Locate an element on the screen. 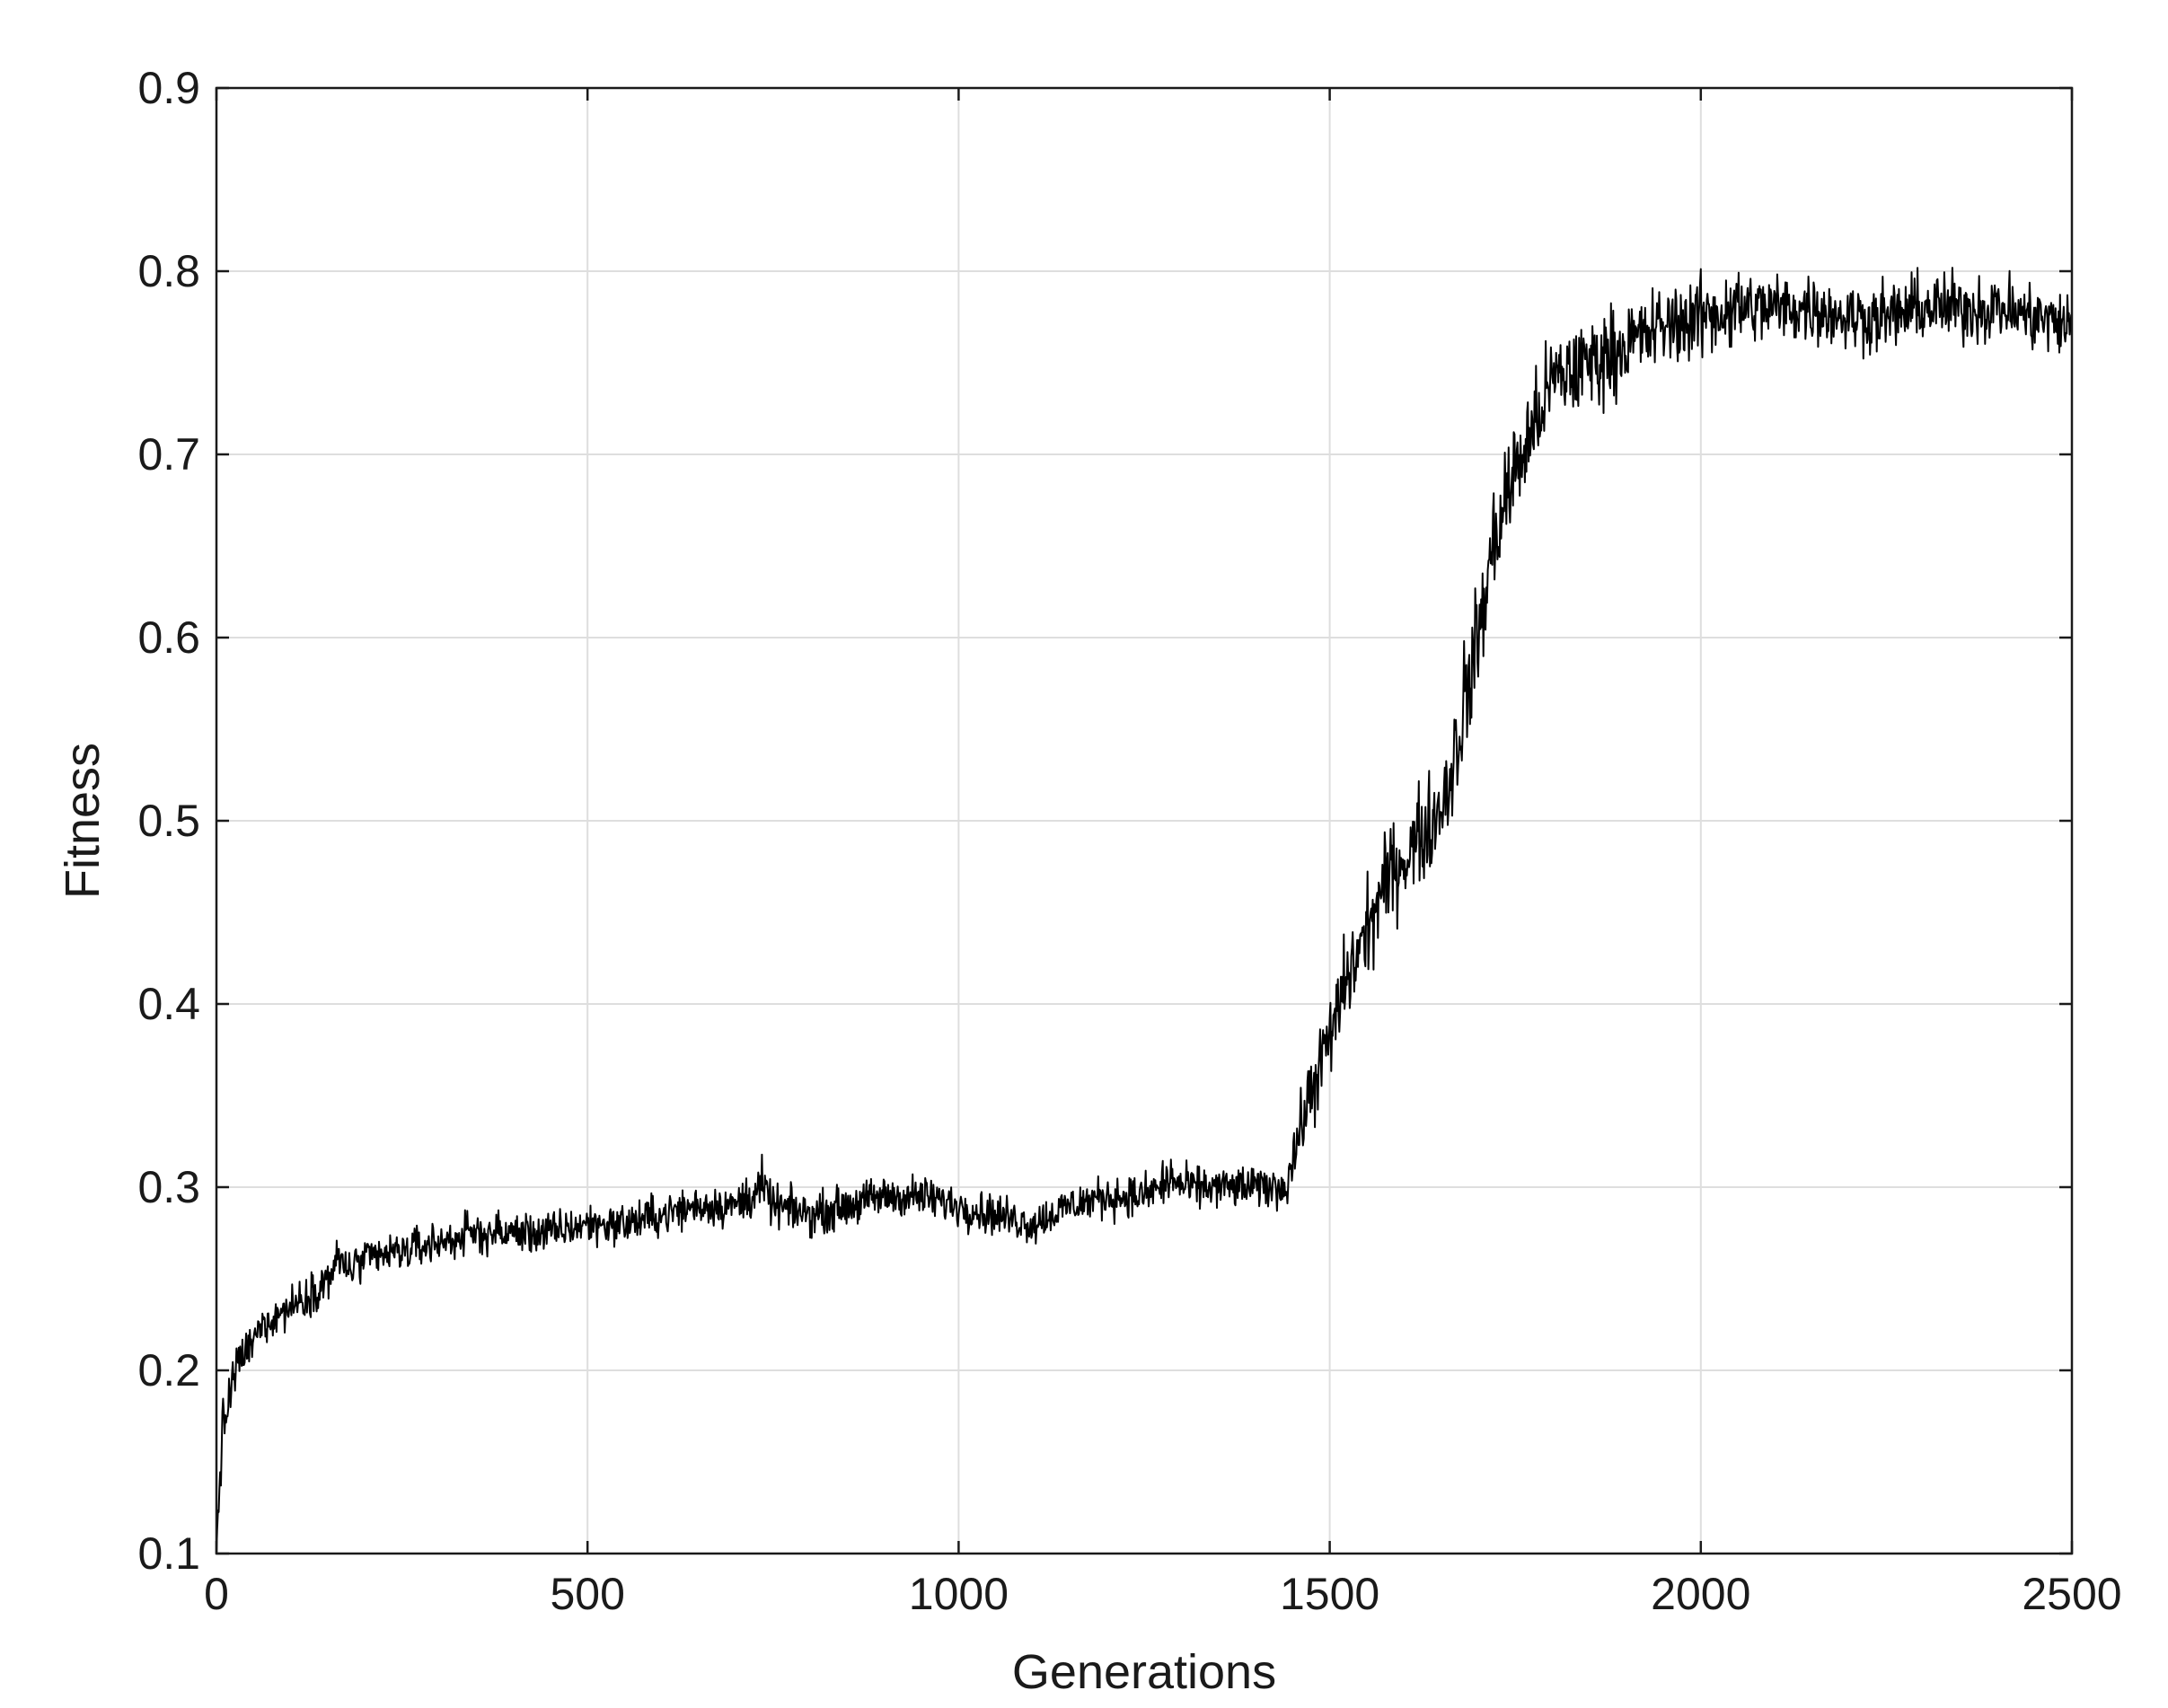  y-tick-label: 0.3 is located at coordinates (168, 1187).